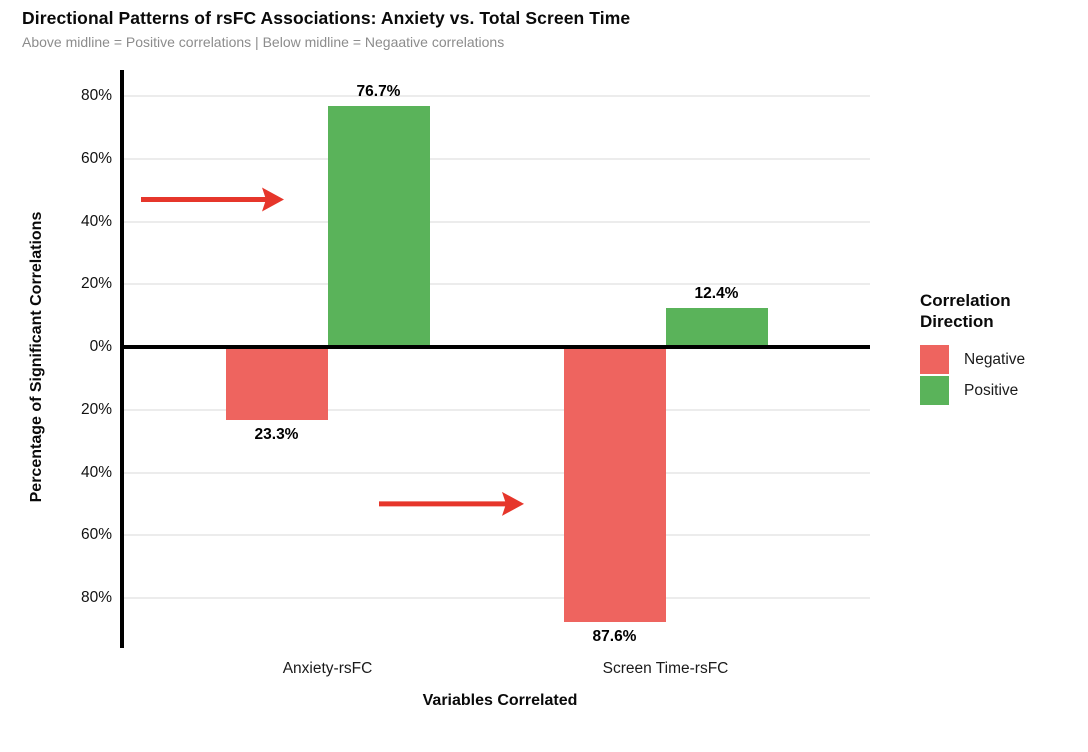 The image size is (1088, 752). Describe the element at coordinates (36, 357) in the screenshot. I see `y-axis-title: Percentage of Significant Correlations` at that location.